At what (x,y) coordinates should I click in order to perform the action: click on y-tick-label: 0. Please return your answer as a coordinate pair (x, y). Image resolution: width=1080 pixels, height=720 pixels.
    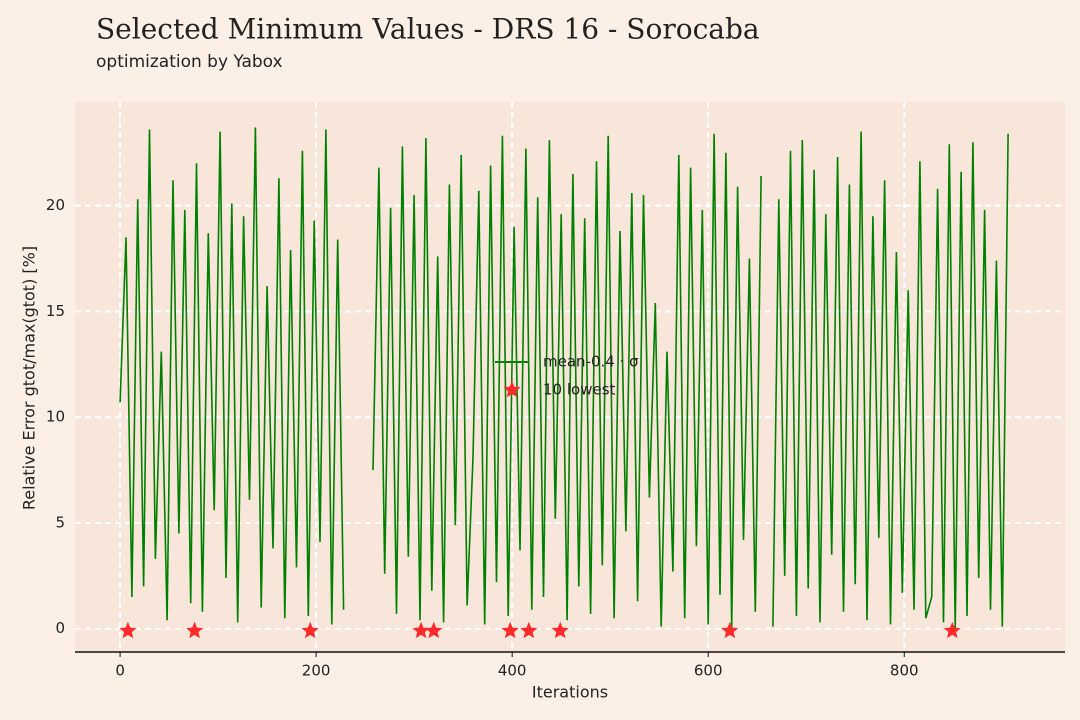
    Looking at the image, I should click on (60, 628).